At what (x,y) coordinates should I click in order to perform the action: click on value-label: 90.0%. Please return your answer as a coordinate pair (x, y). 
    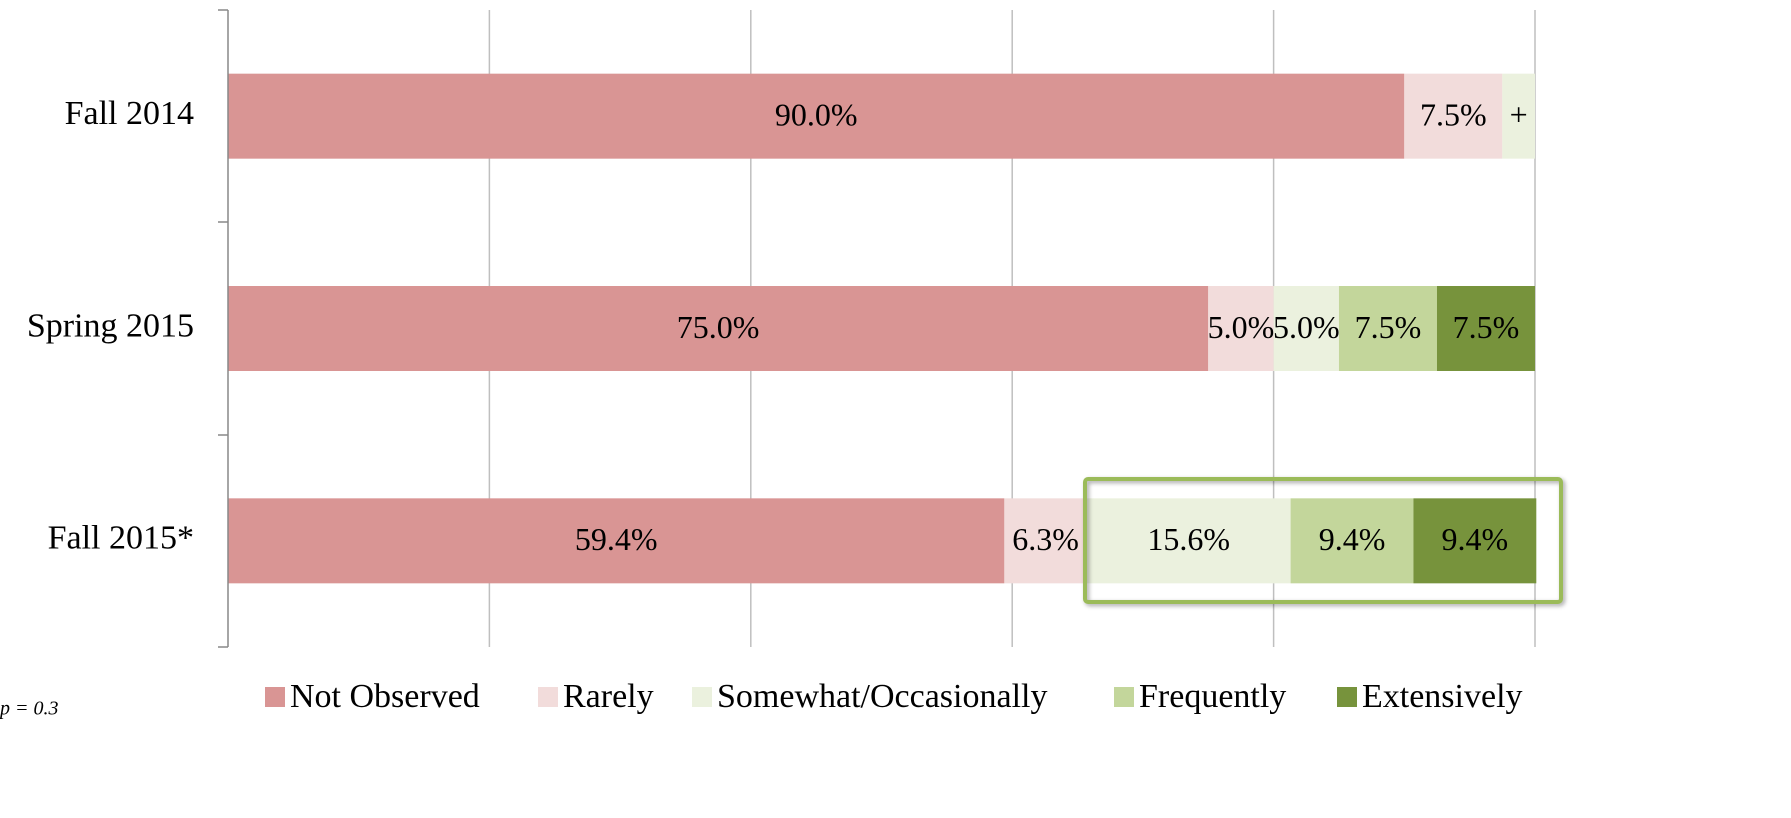
    Looking at the image, I should click on (816, 115).